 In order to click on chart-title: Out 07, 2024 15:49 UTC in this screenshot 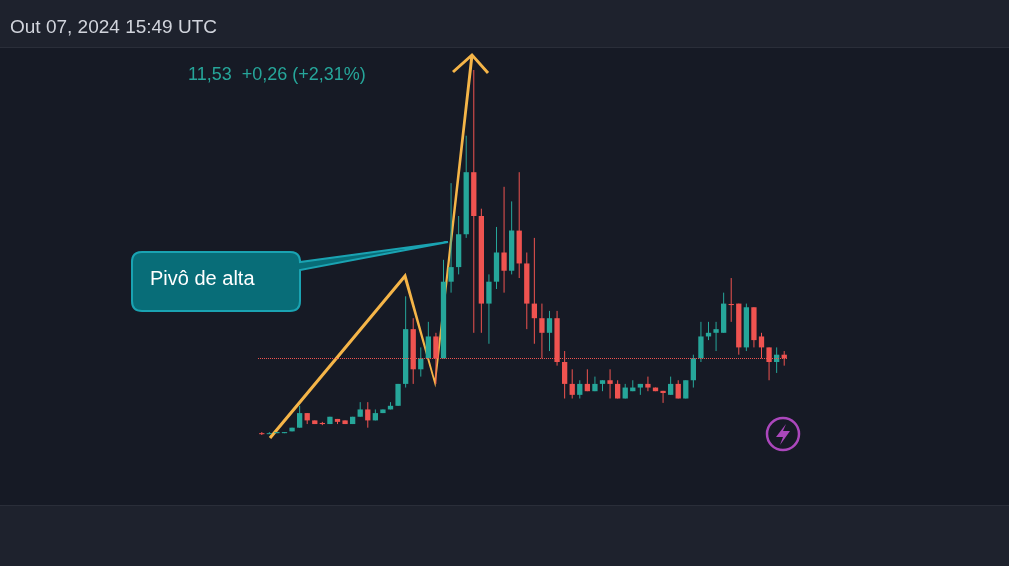, I will do `click(114, 27)`.